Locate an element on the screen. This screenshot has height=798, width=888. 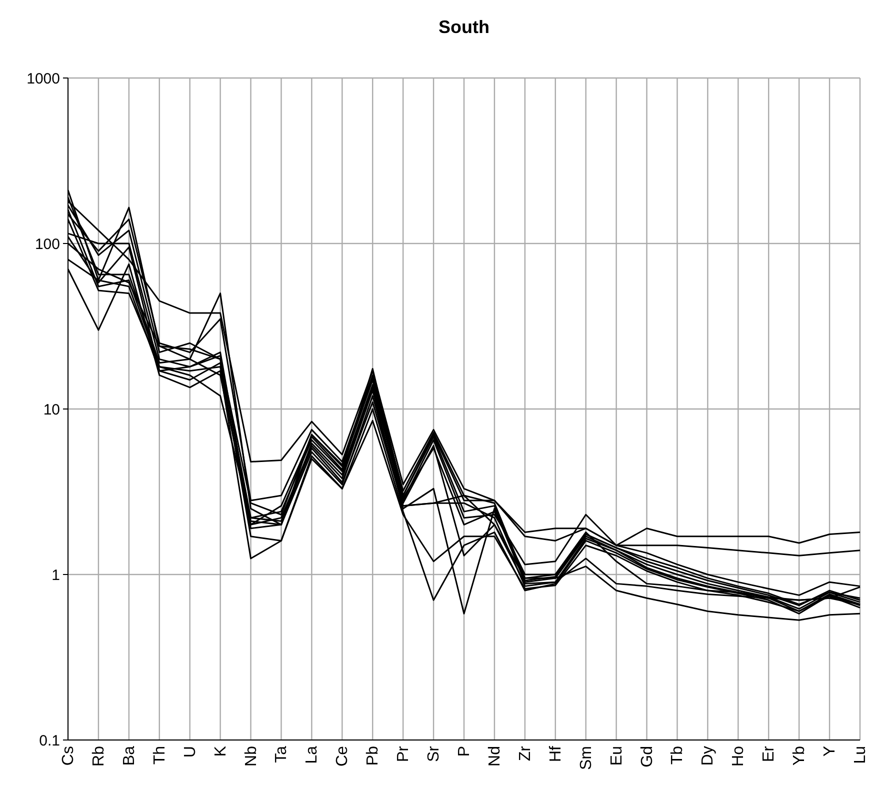
x-tick-label: Sm is located at coordinates (586, 758).